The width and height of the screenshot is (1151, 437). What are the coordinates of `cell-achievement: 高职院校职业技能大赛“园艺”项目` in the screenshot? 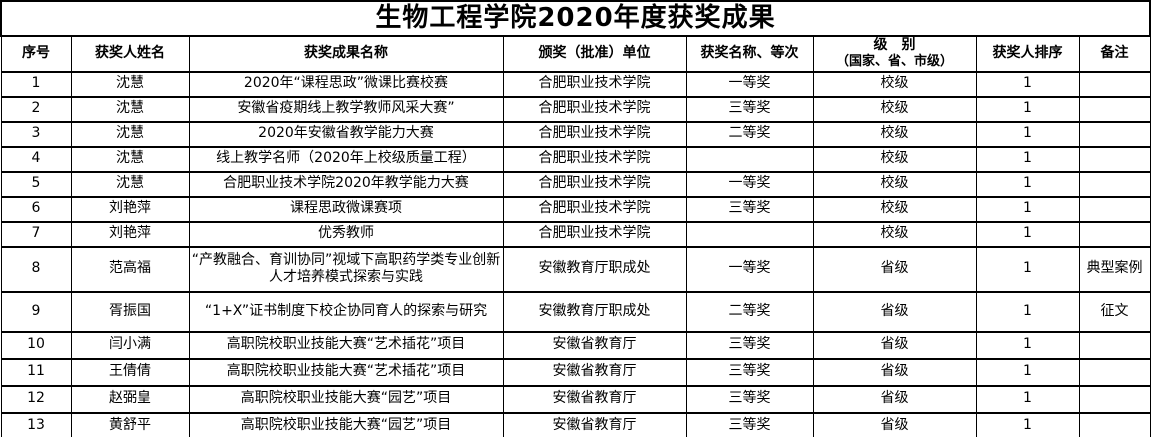 It's located at (346, 424).